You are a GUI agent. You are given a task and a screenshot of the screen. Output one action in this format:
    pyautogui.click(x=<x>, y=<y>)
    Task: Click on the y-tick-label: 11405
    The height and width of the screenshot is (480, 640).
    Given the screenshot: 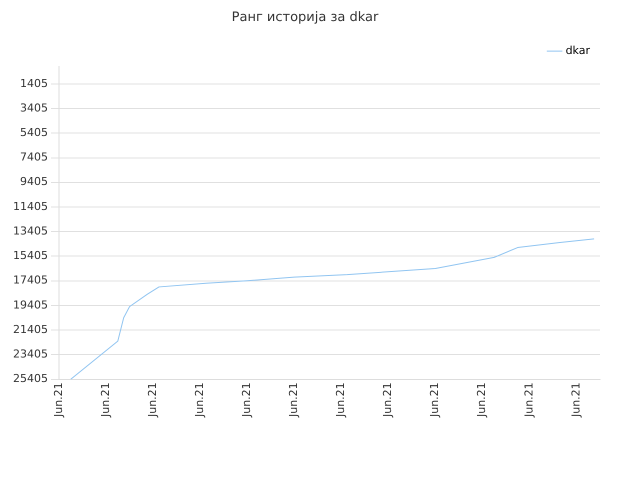 What is the action you would take?
    pyautogui.click(x=30, y=206)
    